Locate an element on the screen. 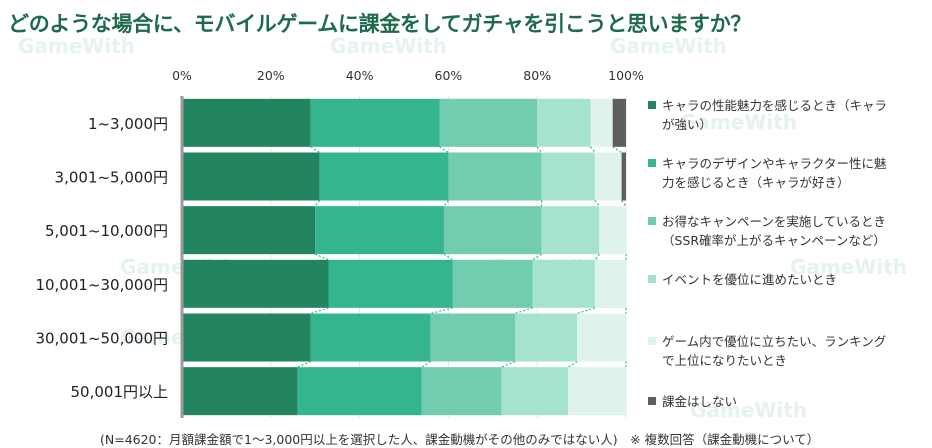 Image resolution: width=932 pixels, height=448 pixels. x-tick-label: 40% is located at coordinates (360, 75).